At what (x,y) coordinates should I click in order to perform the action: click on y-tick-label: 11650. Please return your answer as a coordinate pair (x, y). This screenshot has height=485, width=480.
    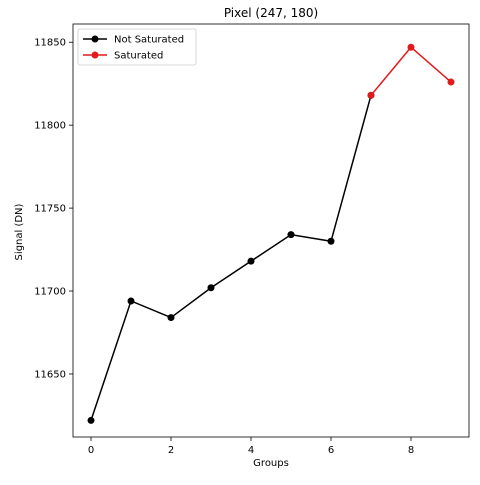
    Looking at the image, I should click on (50, 374).